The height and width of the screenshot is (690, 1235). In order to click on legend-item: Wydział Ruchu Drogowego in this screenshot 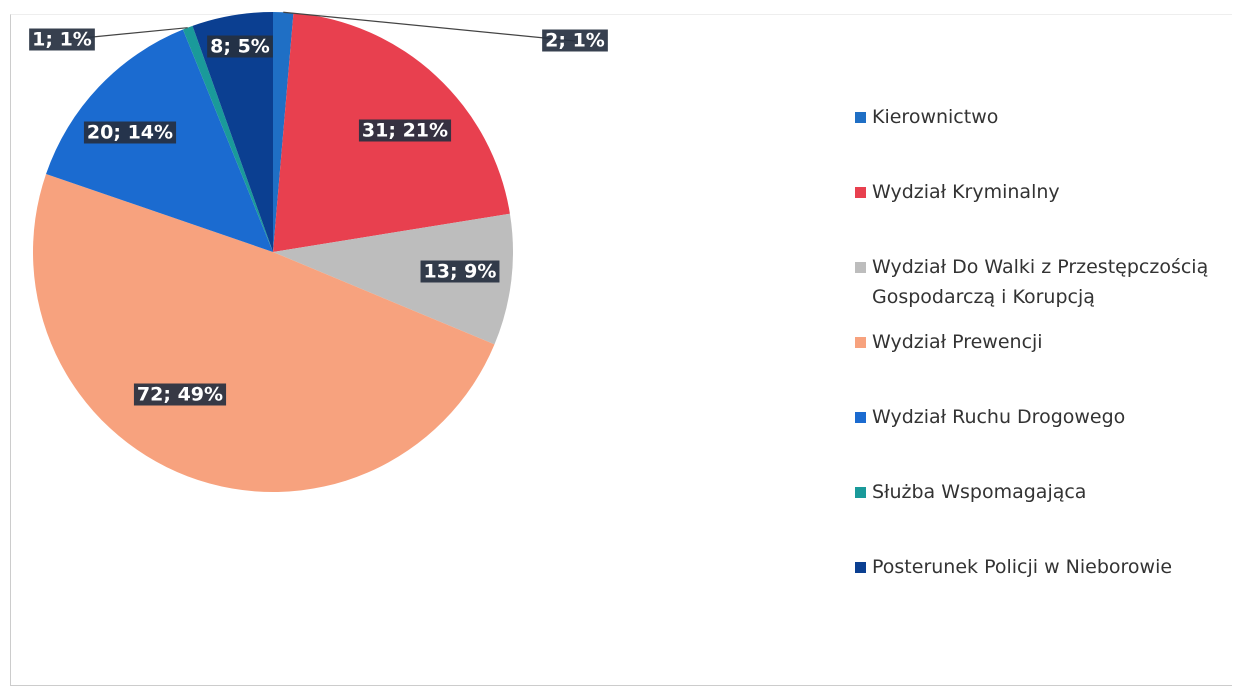, I will do `click(1040, 417)`.